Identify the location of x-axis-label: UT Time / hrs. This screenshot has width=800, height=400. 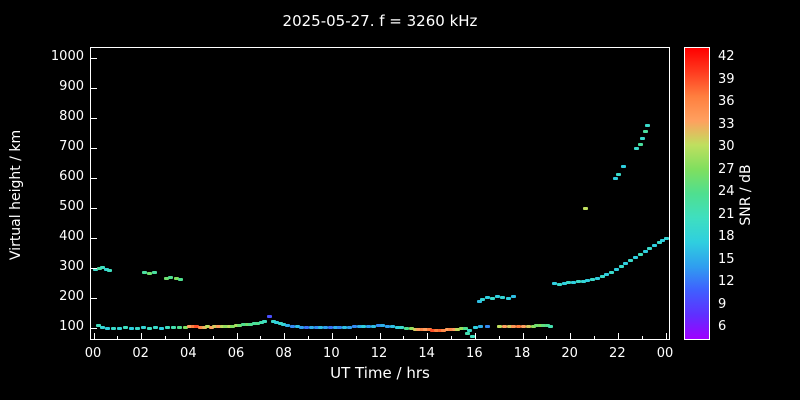
(380, 373).